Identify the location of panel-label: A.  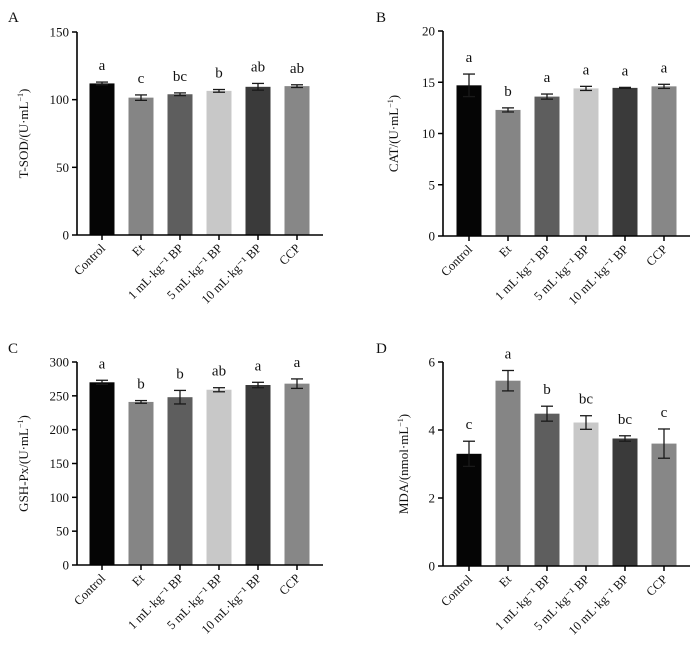
(13, 18).